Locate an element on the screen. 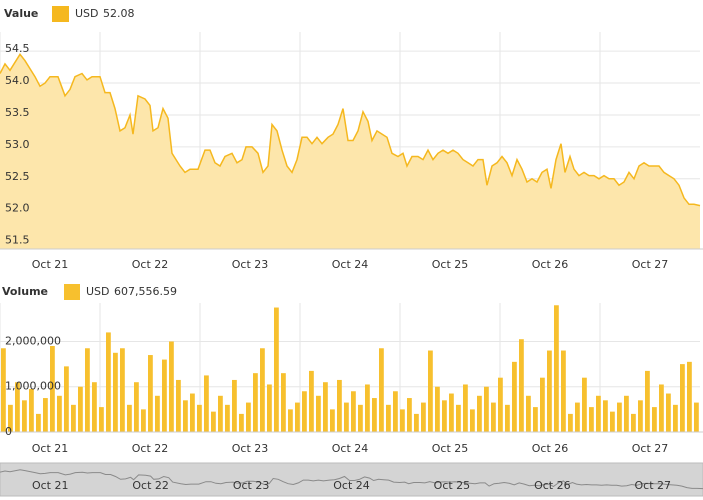 The width and height of the screenshot is (703, 500). y-tick-label: 1,000,000 is located at coordinates (33, 386).